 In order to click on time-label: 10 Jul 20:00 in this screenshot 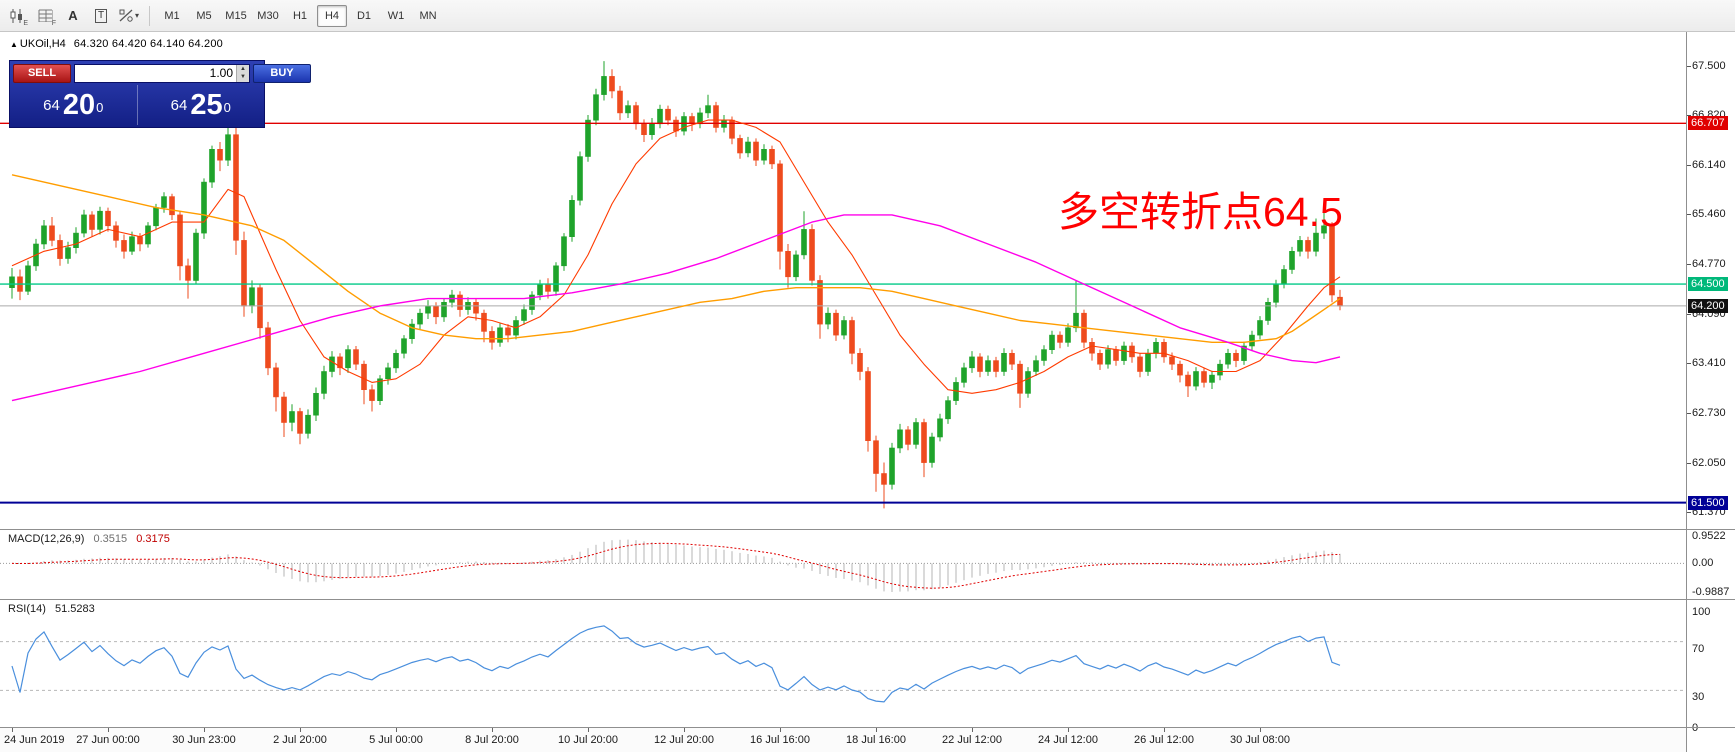, I will do `click(588, 740)`.